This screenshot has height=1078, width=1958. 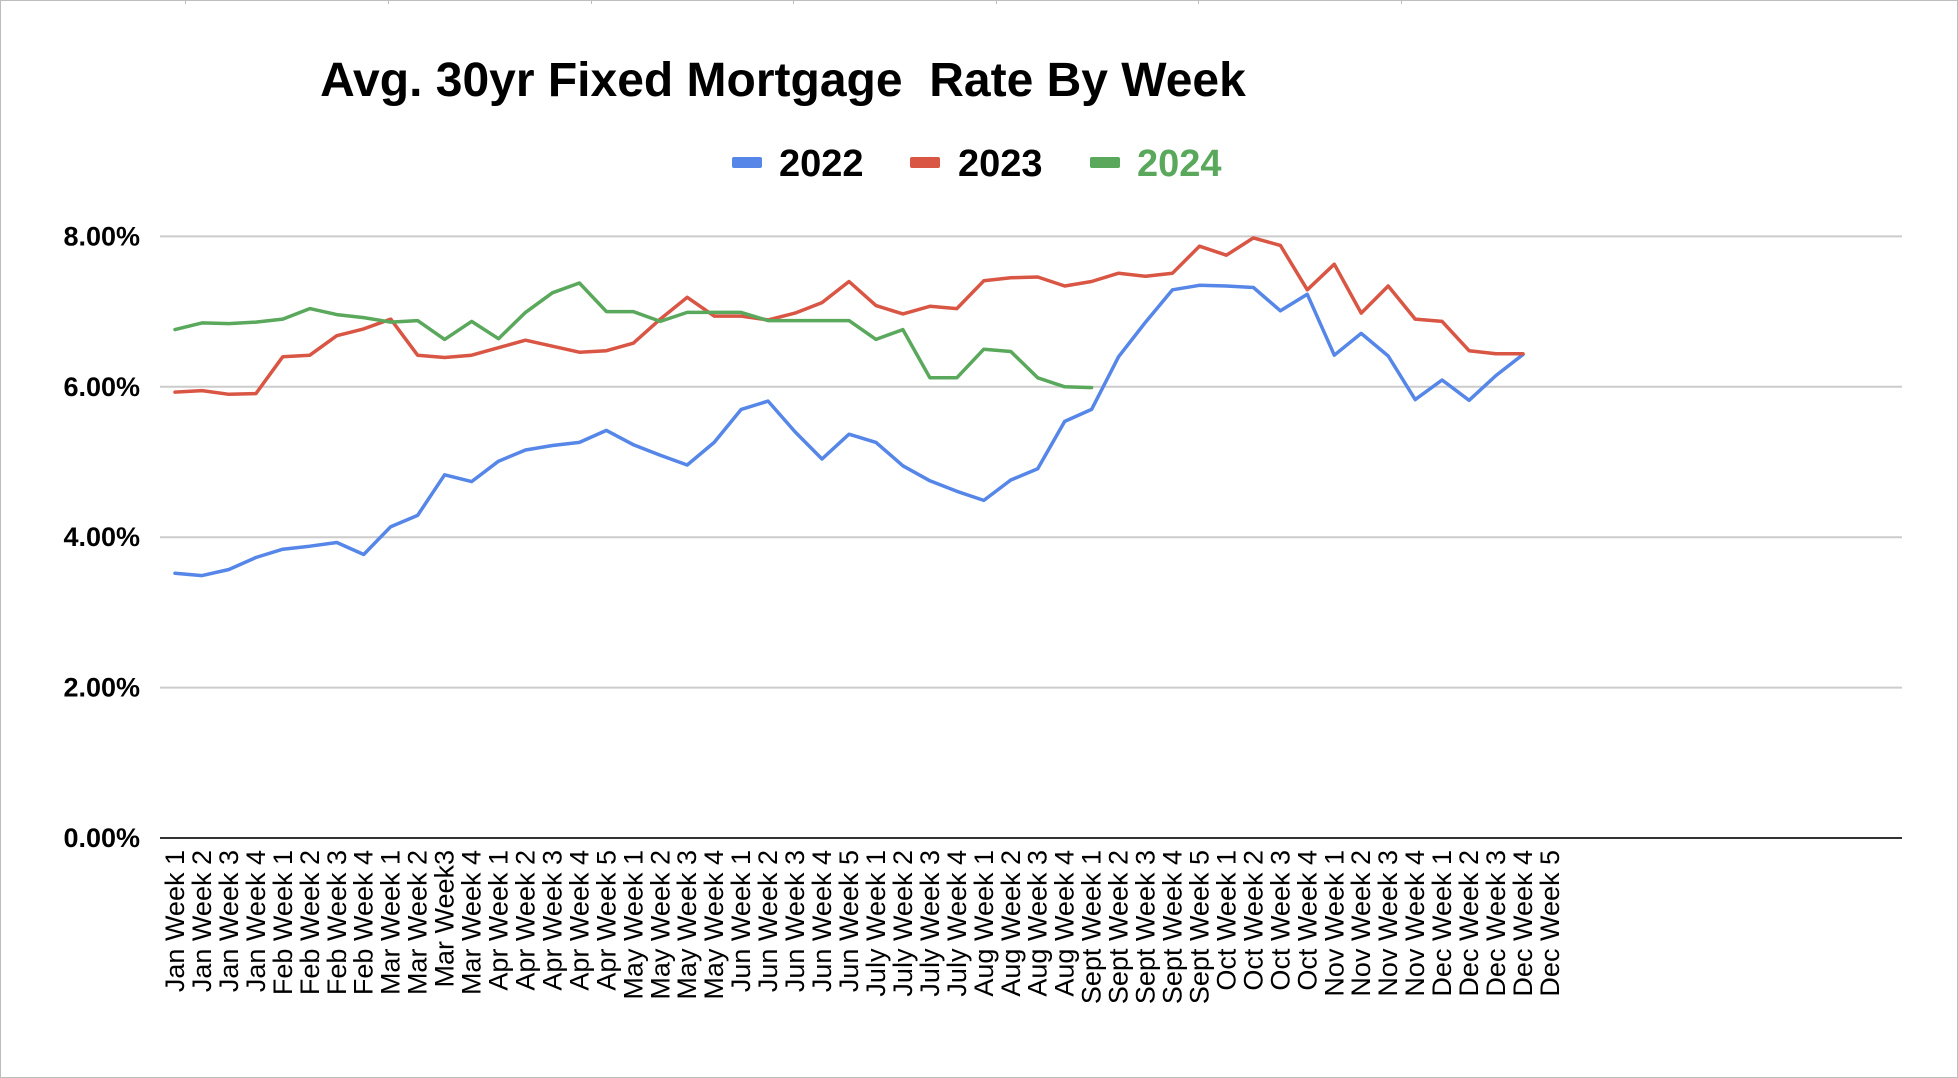 What do you see at coordinates (202, 921) in the screenshot?
I see `x-tick-label: Jan Week 2` at bounding box center [202, 921].